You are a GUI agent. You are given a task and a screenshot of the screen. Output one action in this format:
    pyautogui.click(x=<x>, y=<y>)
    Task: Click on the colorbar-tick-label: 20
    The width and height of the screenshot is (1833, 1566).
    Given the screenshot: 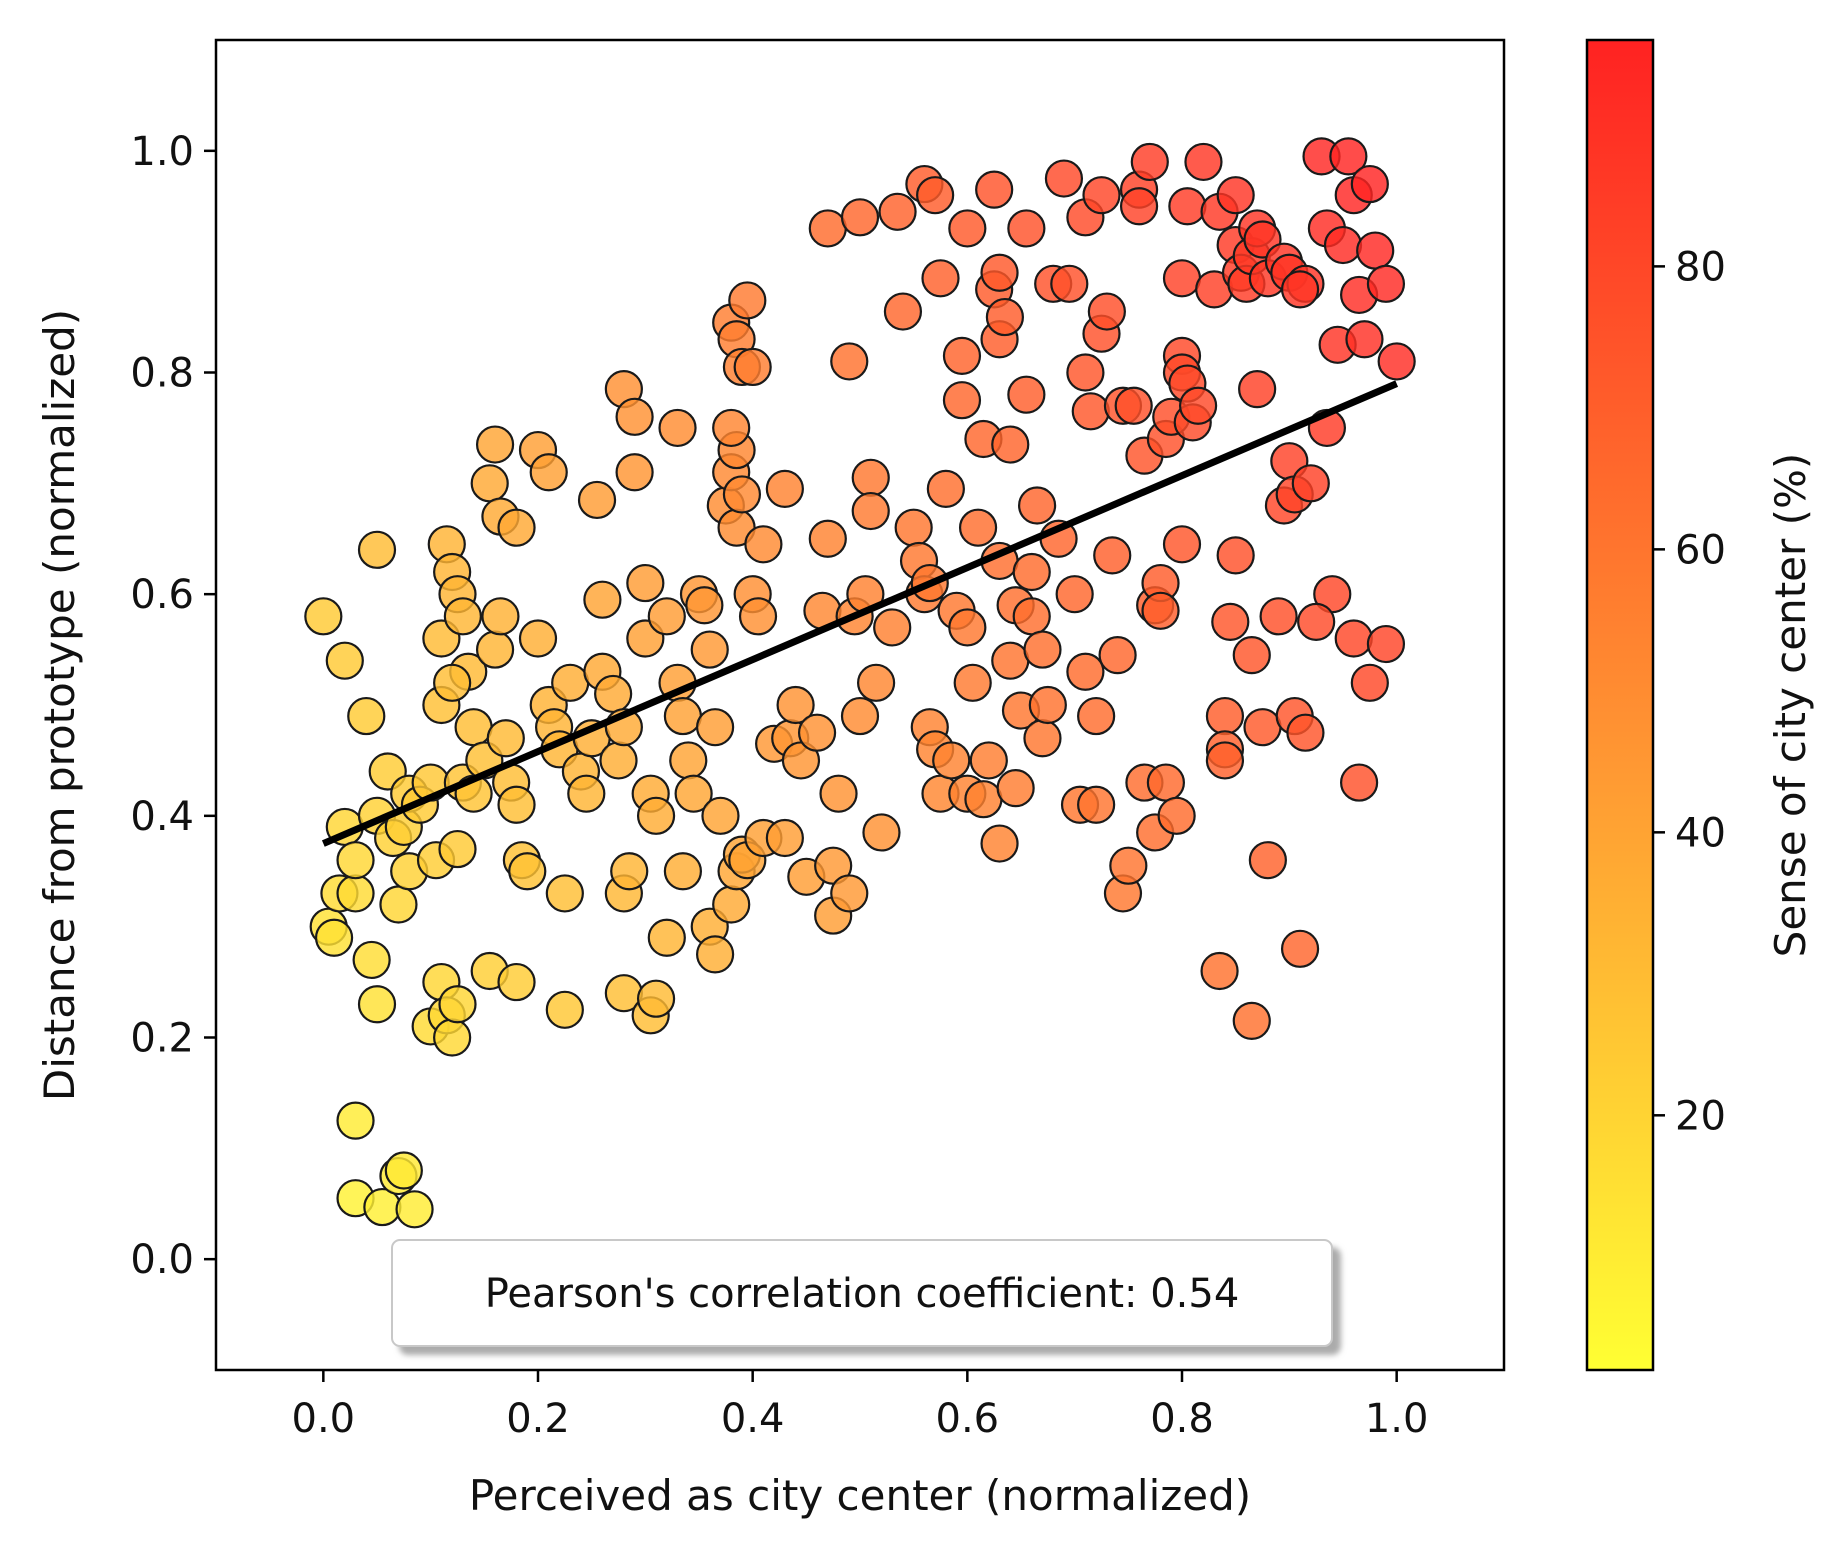 What is the action you would take?
    pyautogui.click(x=1700, y=1116)
    